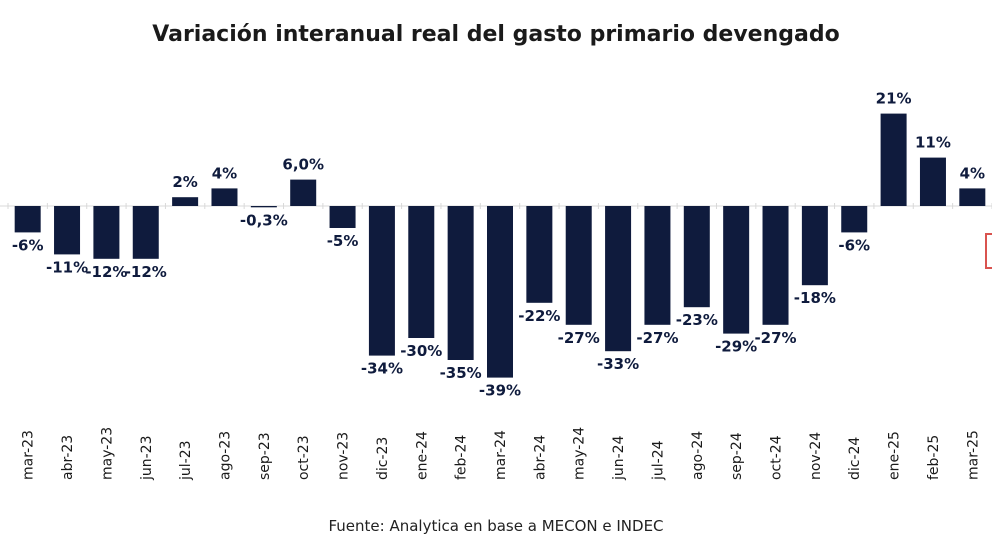 The height and width of the screenshot is (558, 992). I want to click on data-label-jul-24: -27%, so click(657, 338).